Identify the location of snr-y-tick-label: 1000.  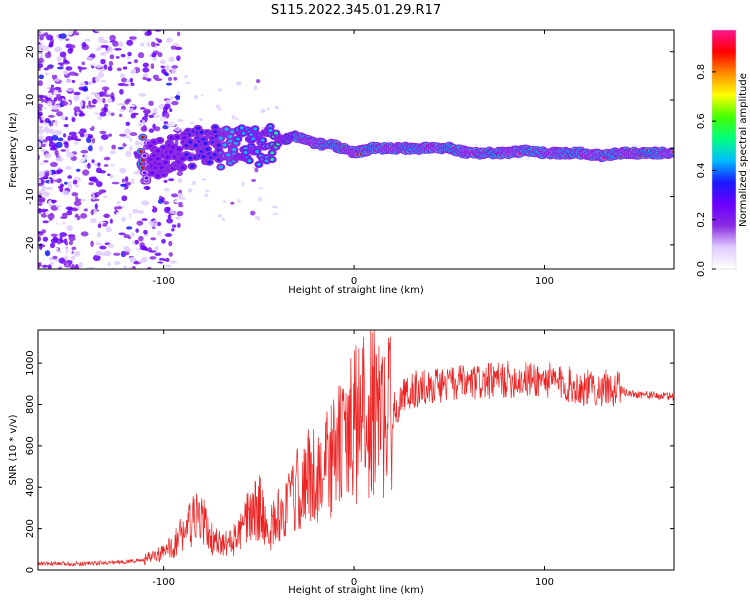
(30, 362).